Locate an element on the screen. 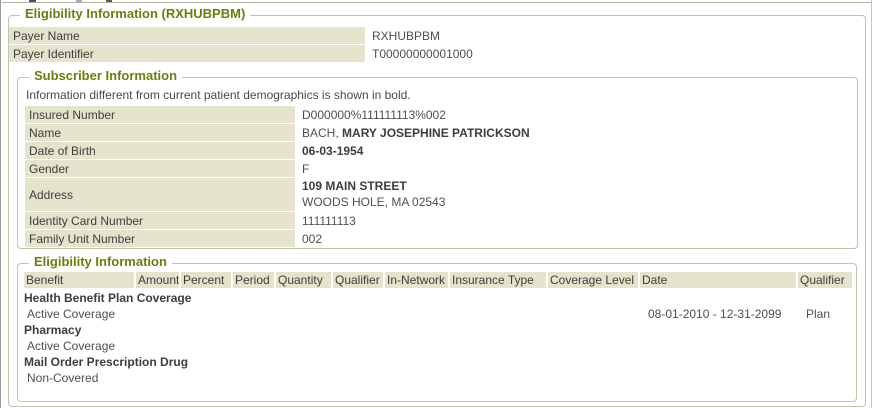 The height and width of the screenshot is (408, 873). benefit-category: Health Benefit Plan Coverage is located at coordinates (108, 298).